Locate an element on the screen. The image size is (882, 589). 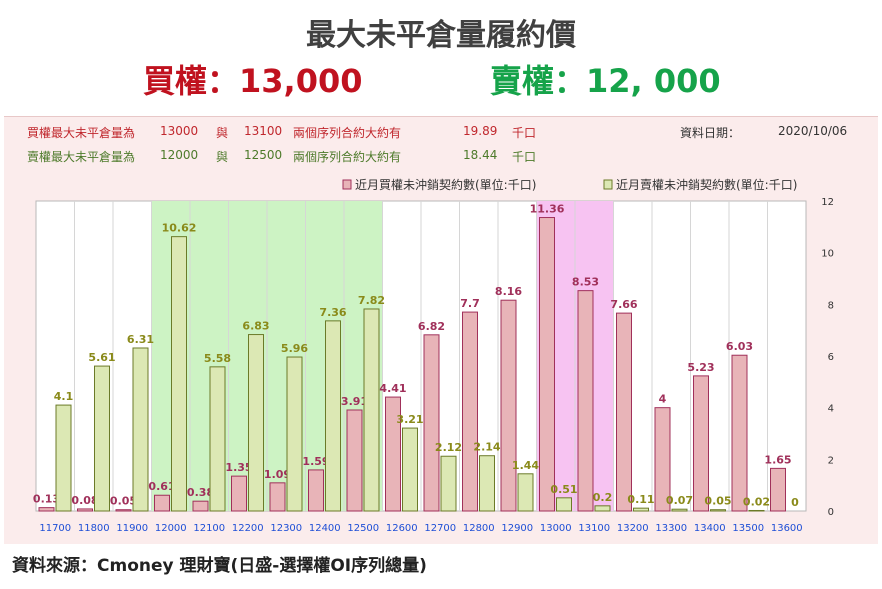
call-info-label: 買權最大未平倉量為 is located at coordinates (81, 133).